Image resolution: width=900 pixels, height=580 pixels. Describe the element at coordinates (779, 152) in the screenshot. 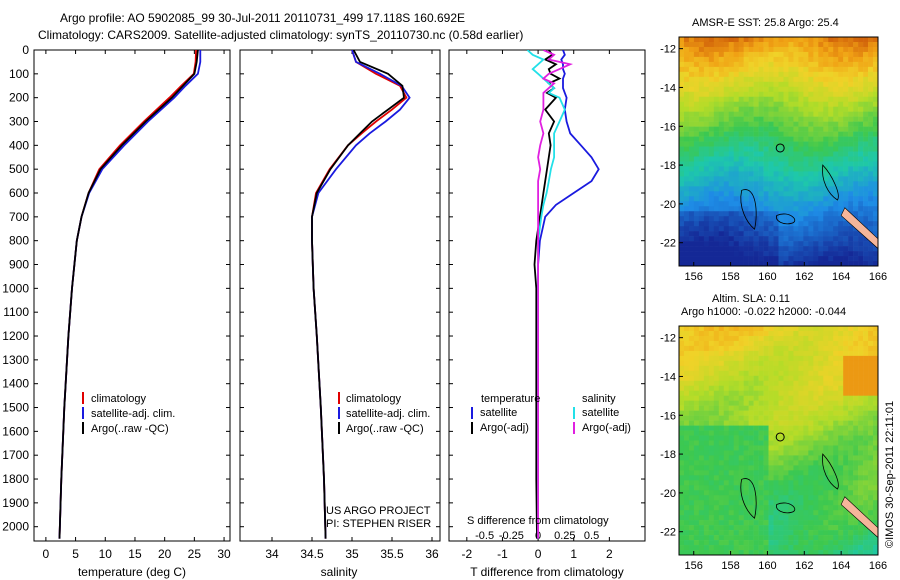

I see `sst-map` at that location.